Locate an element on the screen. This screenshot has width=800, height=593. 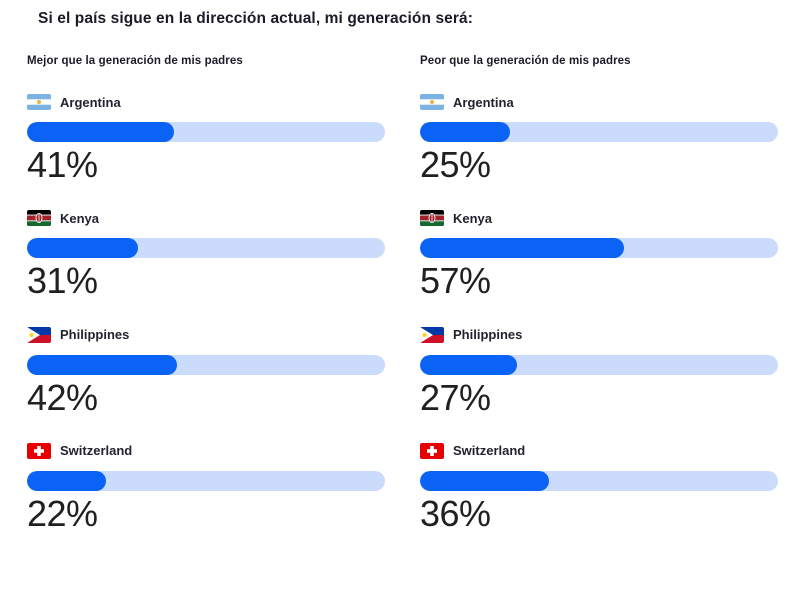
value-label: 27% is located at coordinates (455, 397).